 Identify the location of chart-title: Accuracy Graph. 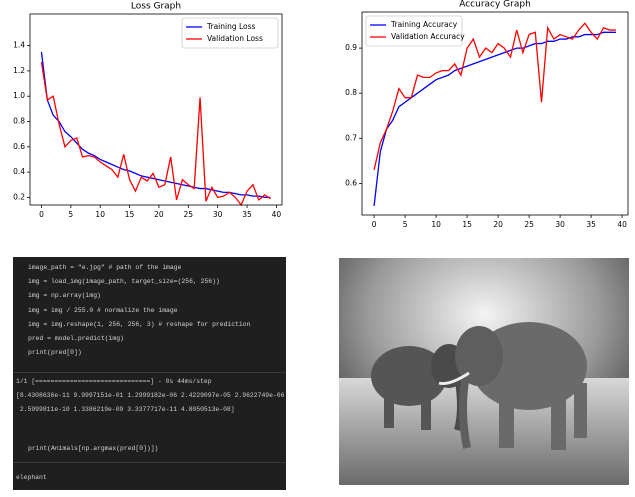
(495, 5).